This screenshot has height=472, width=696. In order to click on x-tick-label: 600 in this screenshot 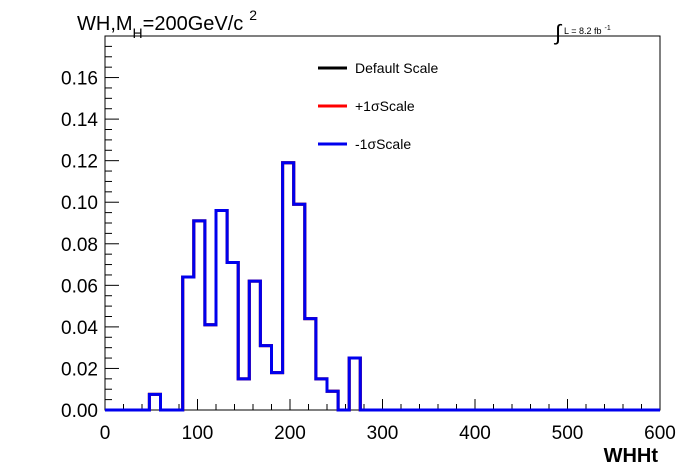, I will do `click(660, 433)`.